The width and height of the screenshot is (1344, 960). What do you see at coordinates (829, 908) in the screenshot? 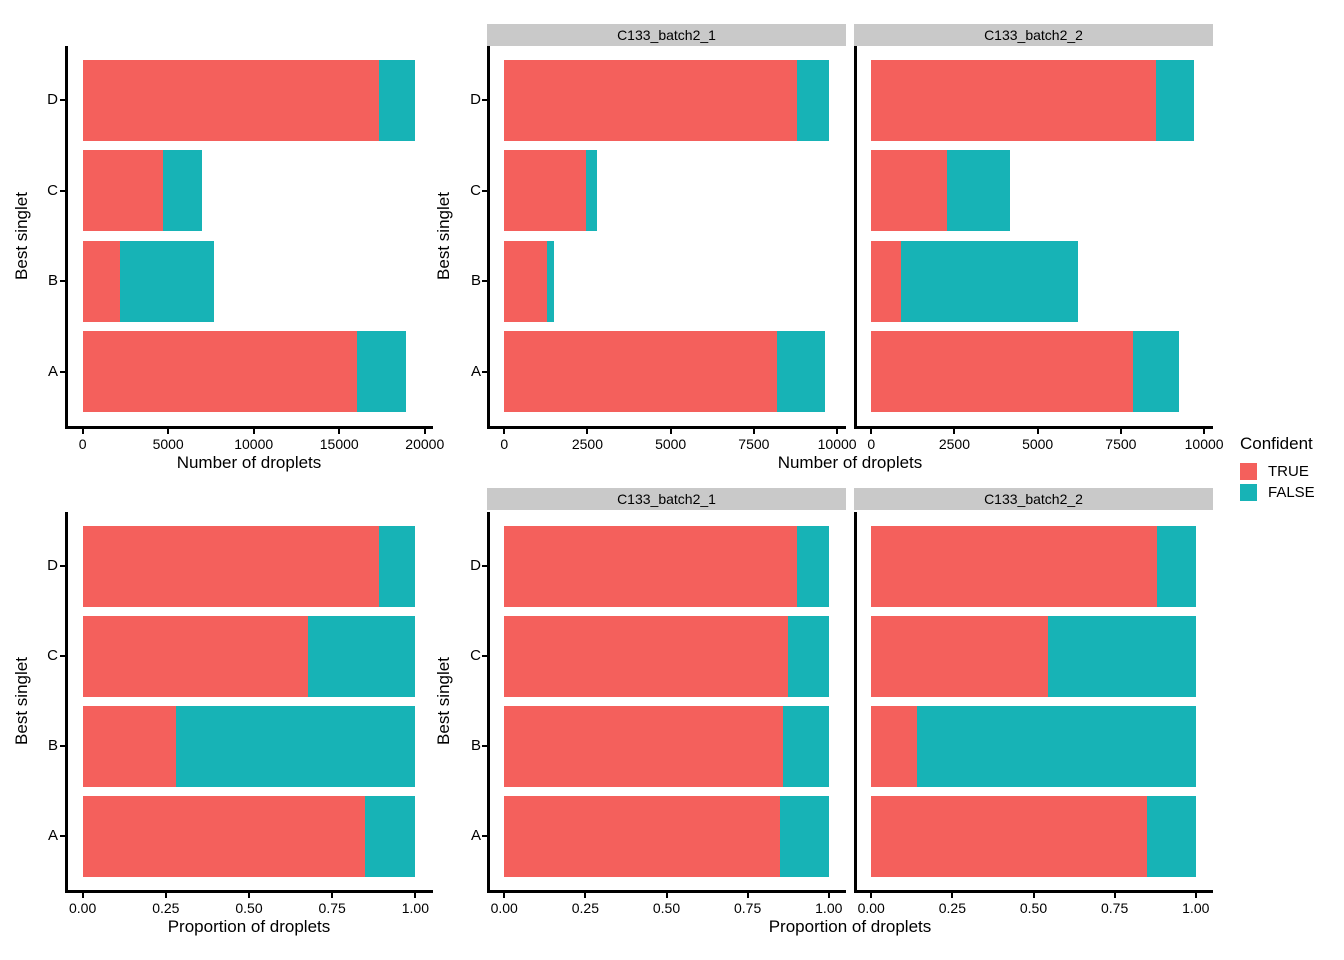
I see `x-tick-label: 1.00` at bounding box center [829, 908].